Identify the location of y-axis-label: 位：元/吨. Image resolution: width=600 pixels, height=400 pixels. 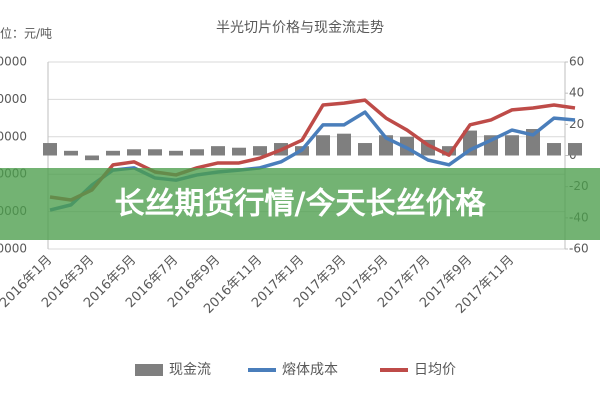
(26, 33).